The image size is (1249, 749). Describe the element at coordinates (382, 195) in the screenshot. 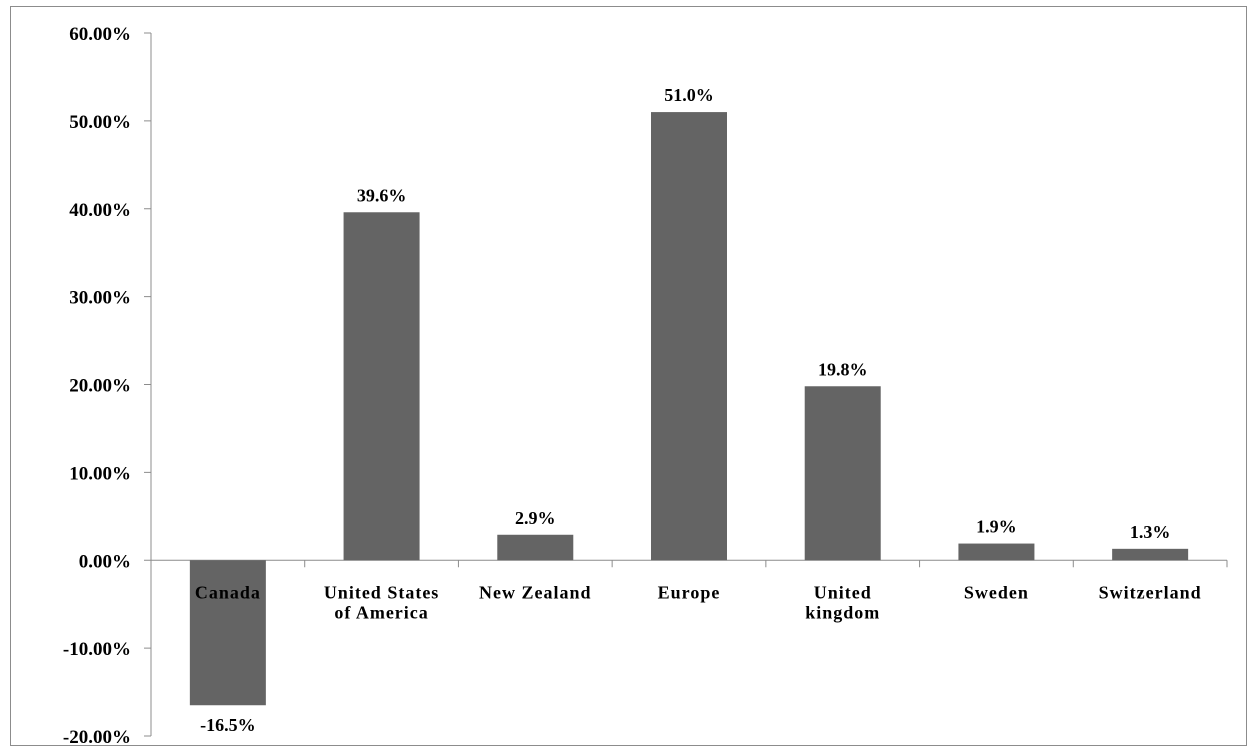

I see `data-label: 39.6%` at that location.